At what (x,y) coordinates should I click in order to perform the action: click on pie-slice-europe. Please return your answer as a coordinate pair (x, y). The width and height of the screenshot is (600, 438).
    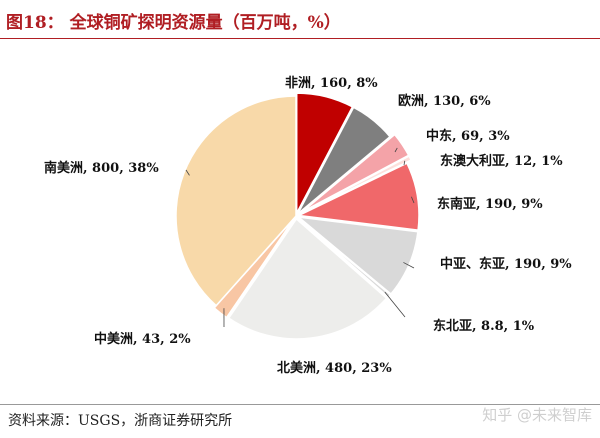
    Looking at the image, I should click on (344, 160).